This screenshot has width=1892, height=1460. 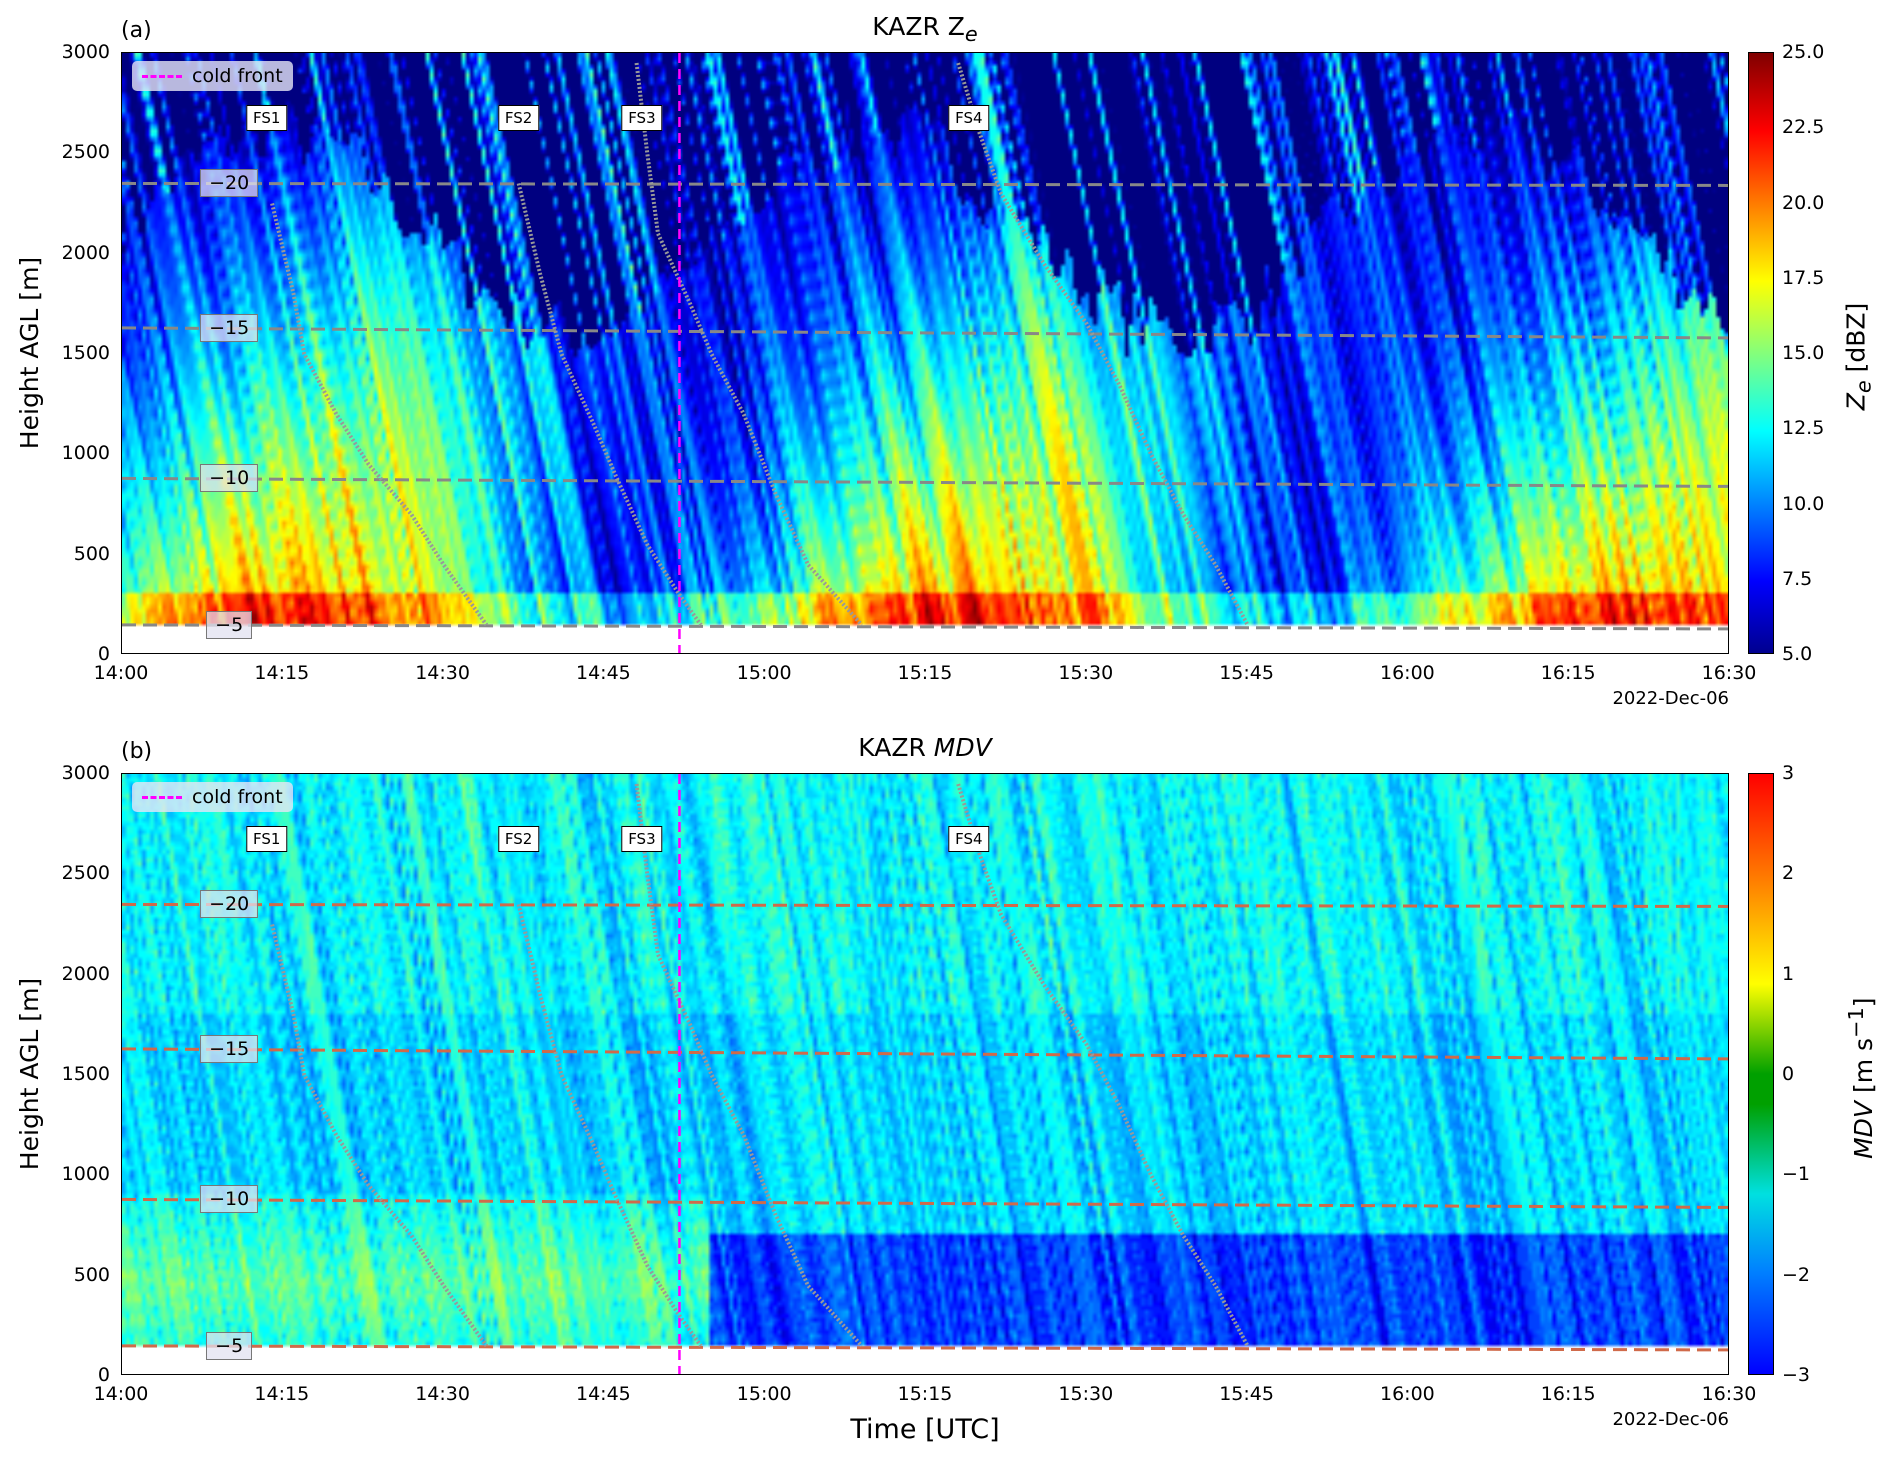 I want to click on x-tick-label: 14:15, so click(x=282, y=673).